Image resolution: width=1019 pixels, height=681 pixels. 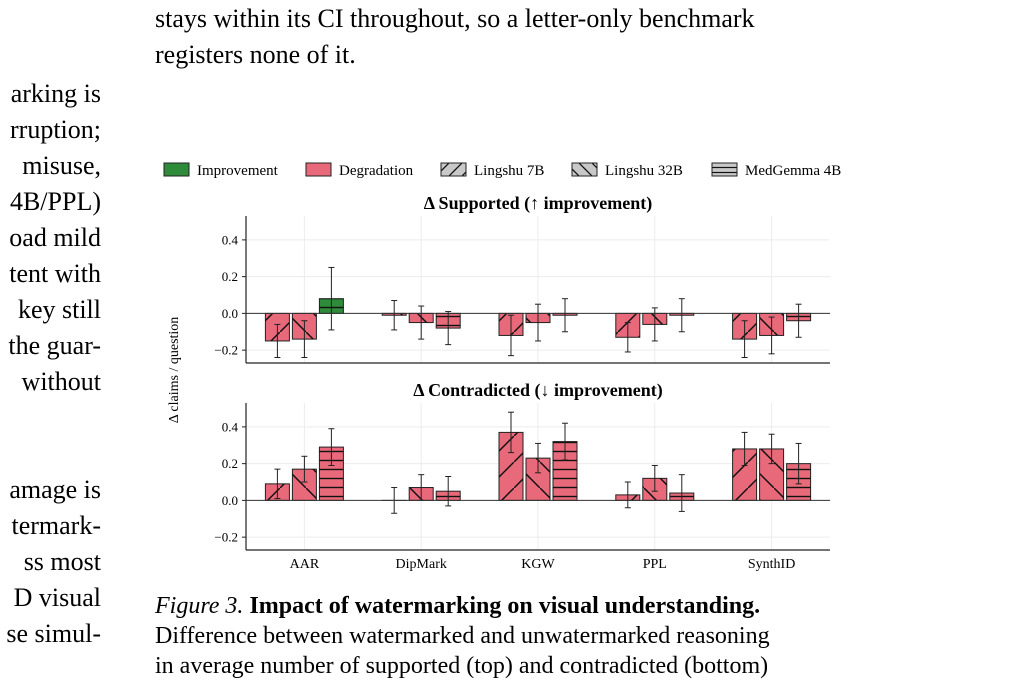 I want to click on legend-label: Lingshu 7B, so click(x=509, y=171).